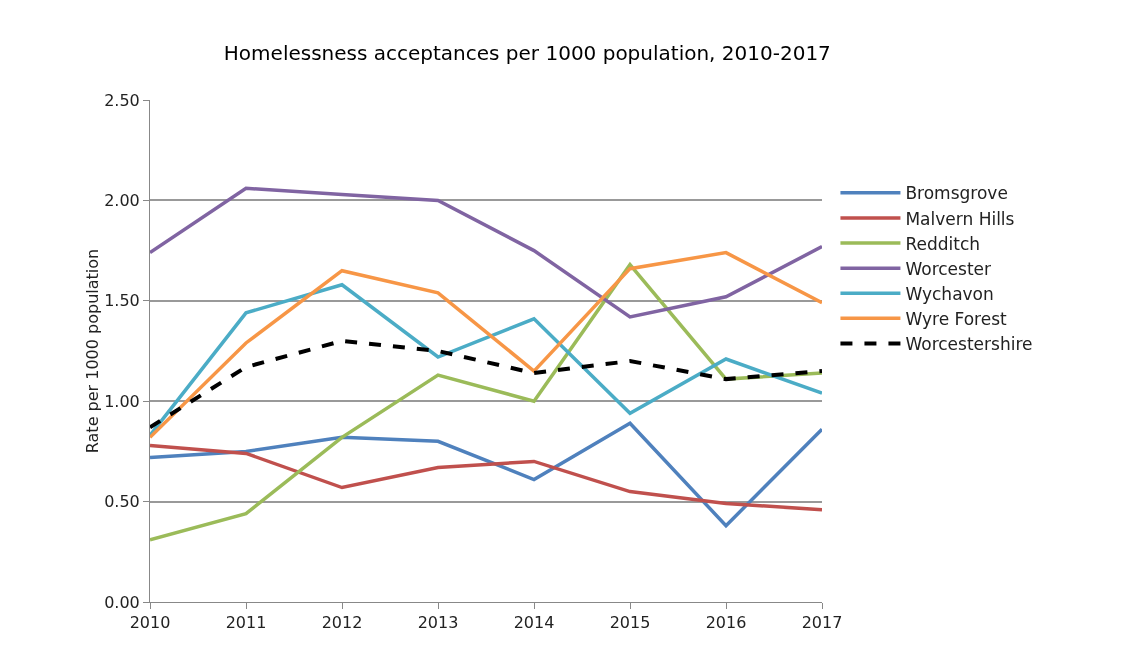 This screenshot has width=1122, height=662. What do you see at coordinates (949, 293) in the screenshot?
I see `legend-label: Wychavon` at bounding box center [949, 293].